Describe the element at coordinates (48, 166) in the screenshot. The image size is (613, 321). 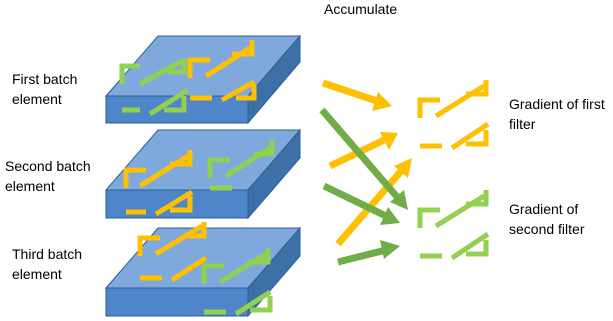
I see `batch-label-2-line1: Second batch` at that location.